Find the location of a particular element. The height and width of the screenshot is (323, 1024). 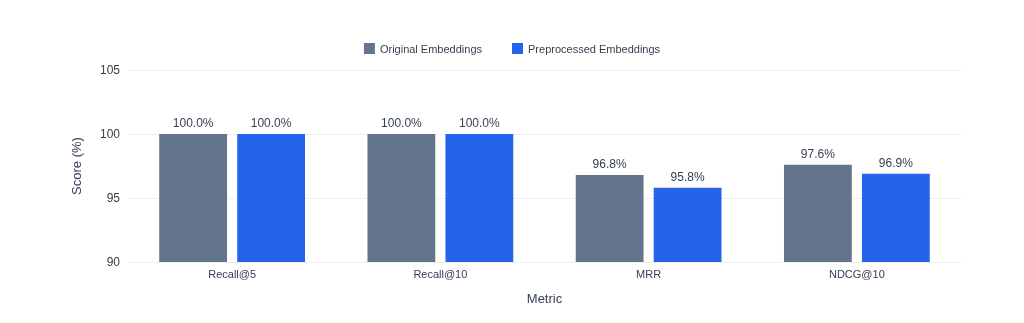

y-tick-label: 95 is located at coordinates (113, 198).